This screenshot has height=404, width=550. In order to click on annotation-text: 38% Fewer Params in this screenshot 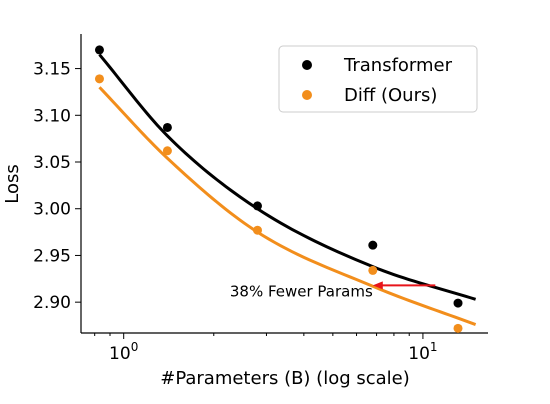, I will do `click(301, 291)`.